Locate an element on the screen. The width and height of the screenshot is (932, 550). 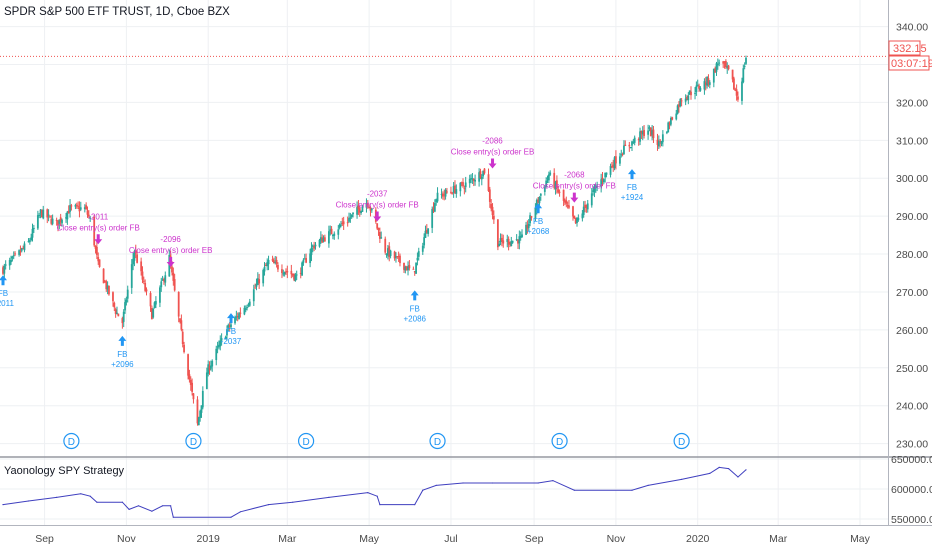
indicator-pane is located at coordinates (444, 492).